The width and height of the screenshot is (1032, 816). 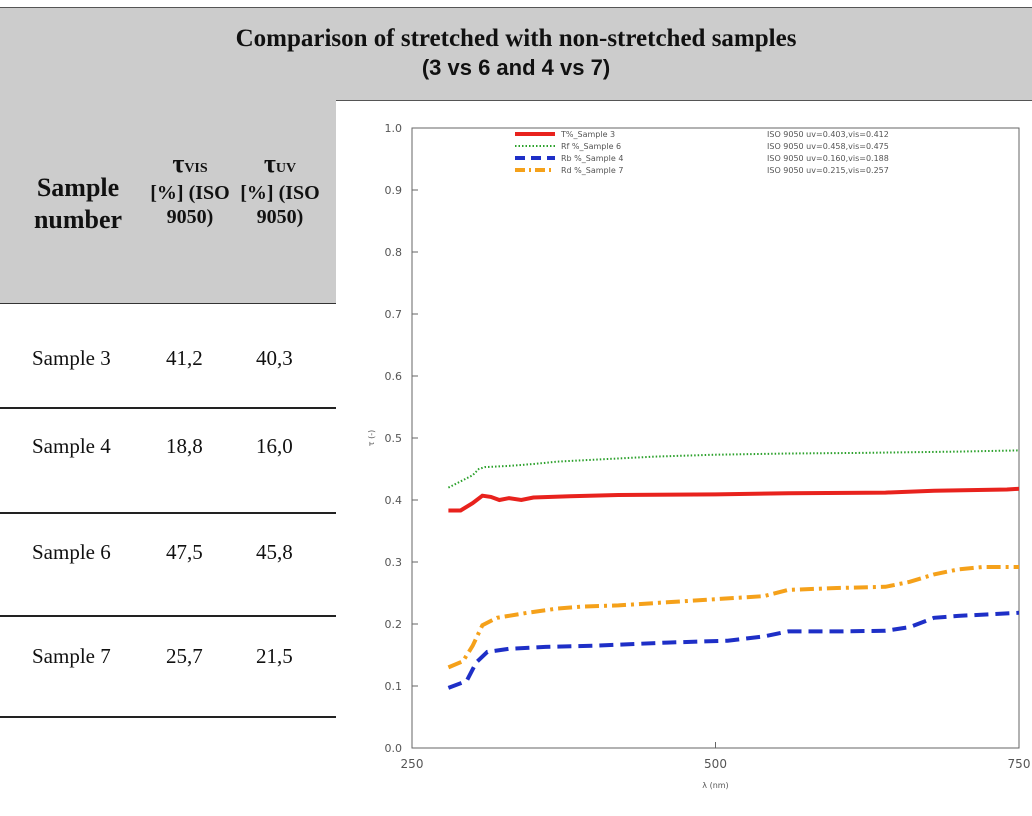 I want to click on table-row: Sample 6 47,5 45,8, so click(x=168, y=556).